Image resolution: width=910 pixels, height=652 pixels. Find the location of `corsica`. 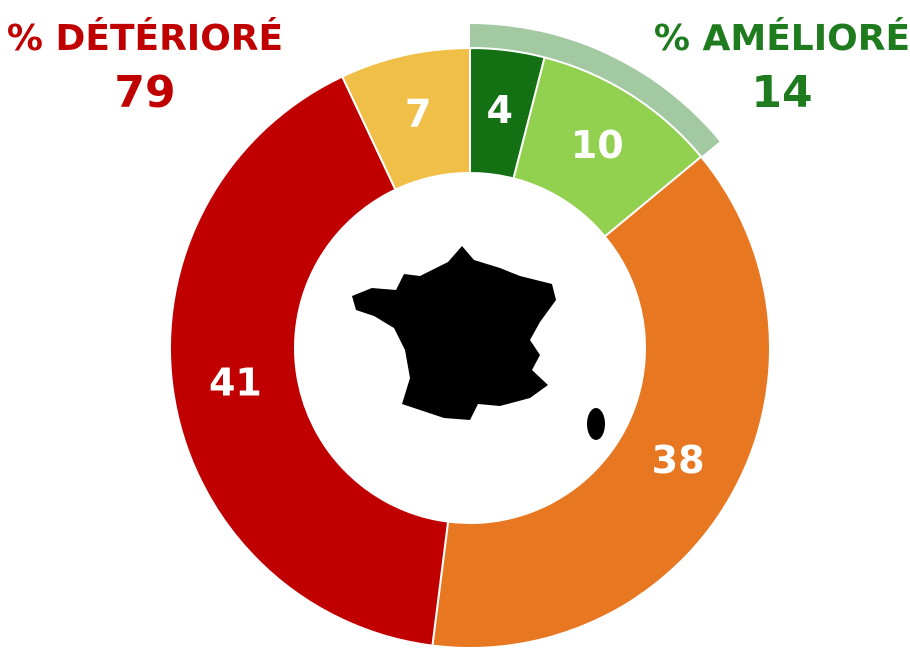

corsica is located at coordinates (596, 424).